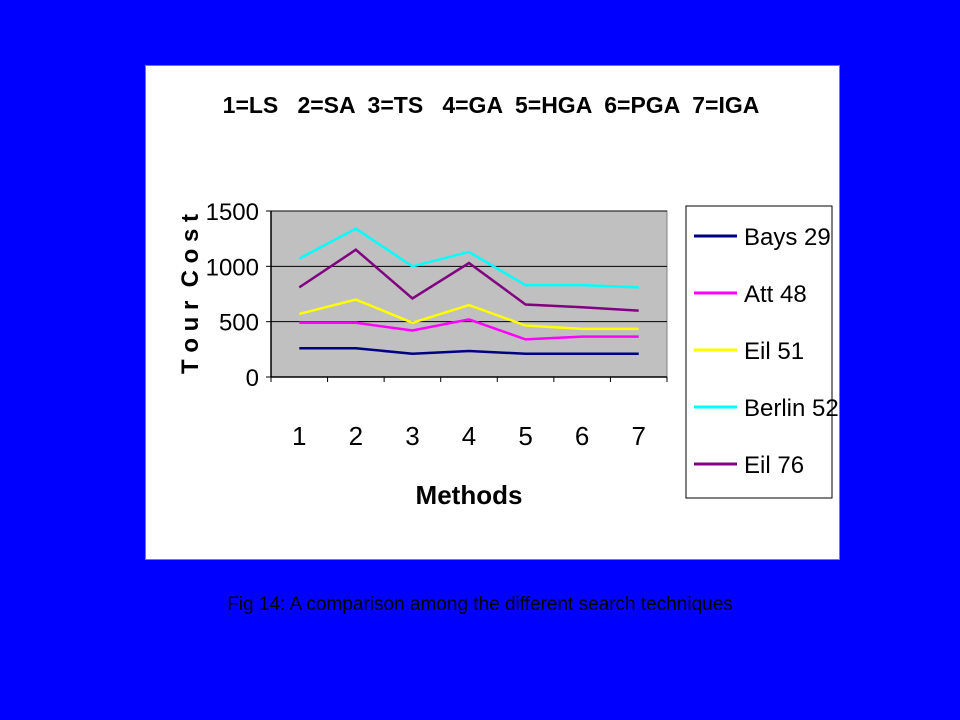 The image size is (960, 720). What do you see at coordinates (232, 267) in the screenshot?
I see `y-tick-label: 1000` at bounding box center [232, 267].